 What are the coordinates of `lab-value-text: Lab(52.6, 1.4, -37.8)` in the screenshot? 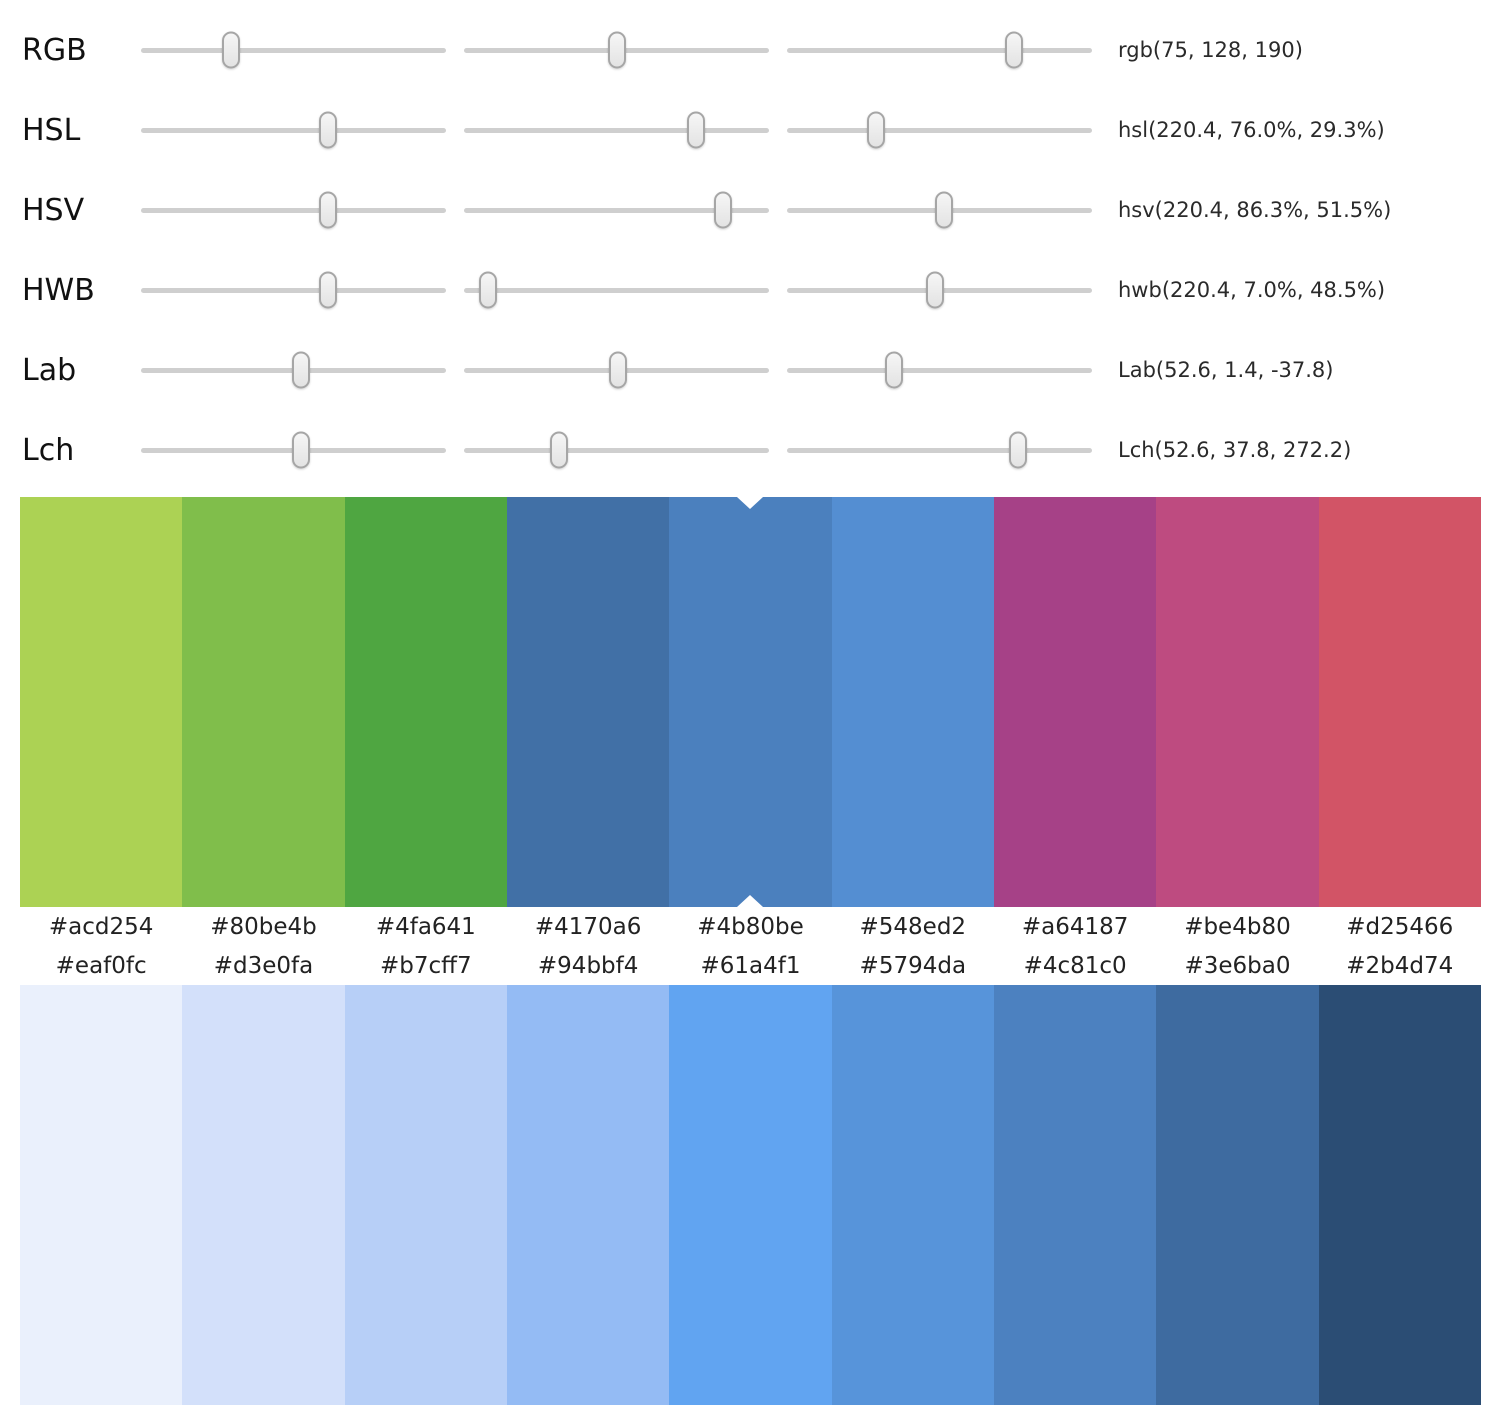 It's located at (1226, 370).